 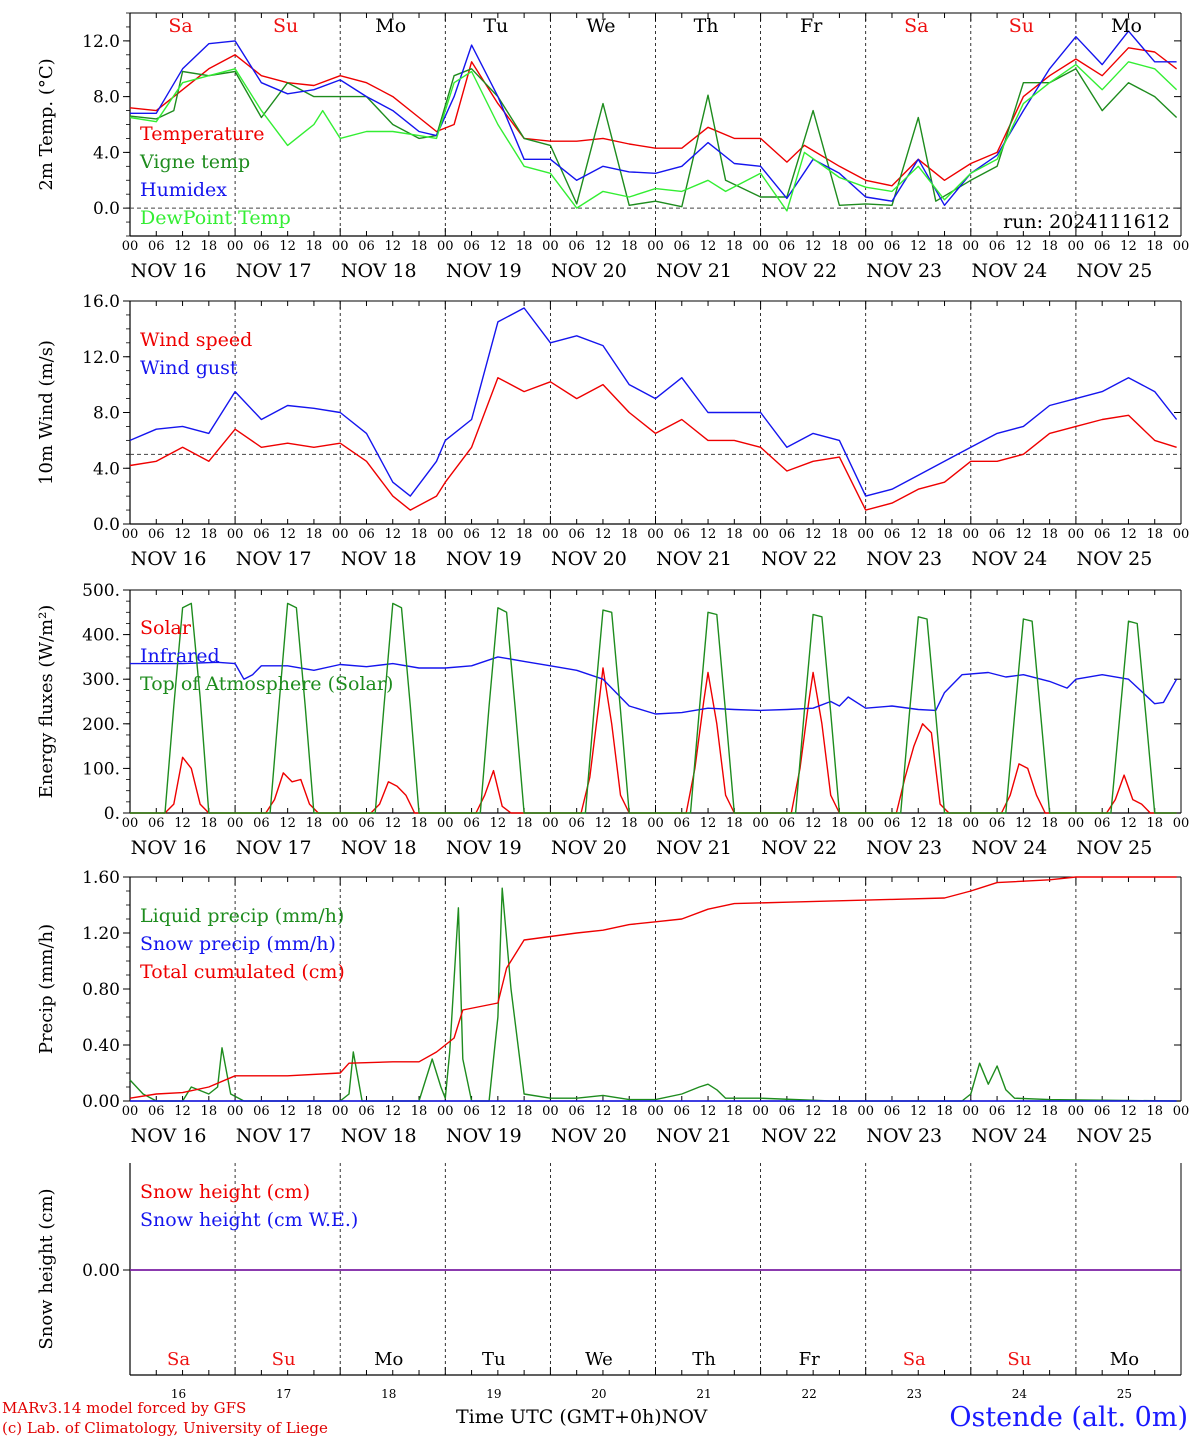 What do you see at coordinates (706, 26) in the screenshot?
I see `weekday-label-top: Th` at bounding box center [706, 26].